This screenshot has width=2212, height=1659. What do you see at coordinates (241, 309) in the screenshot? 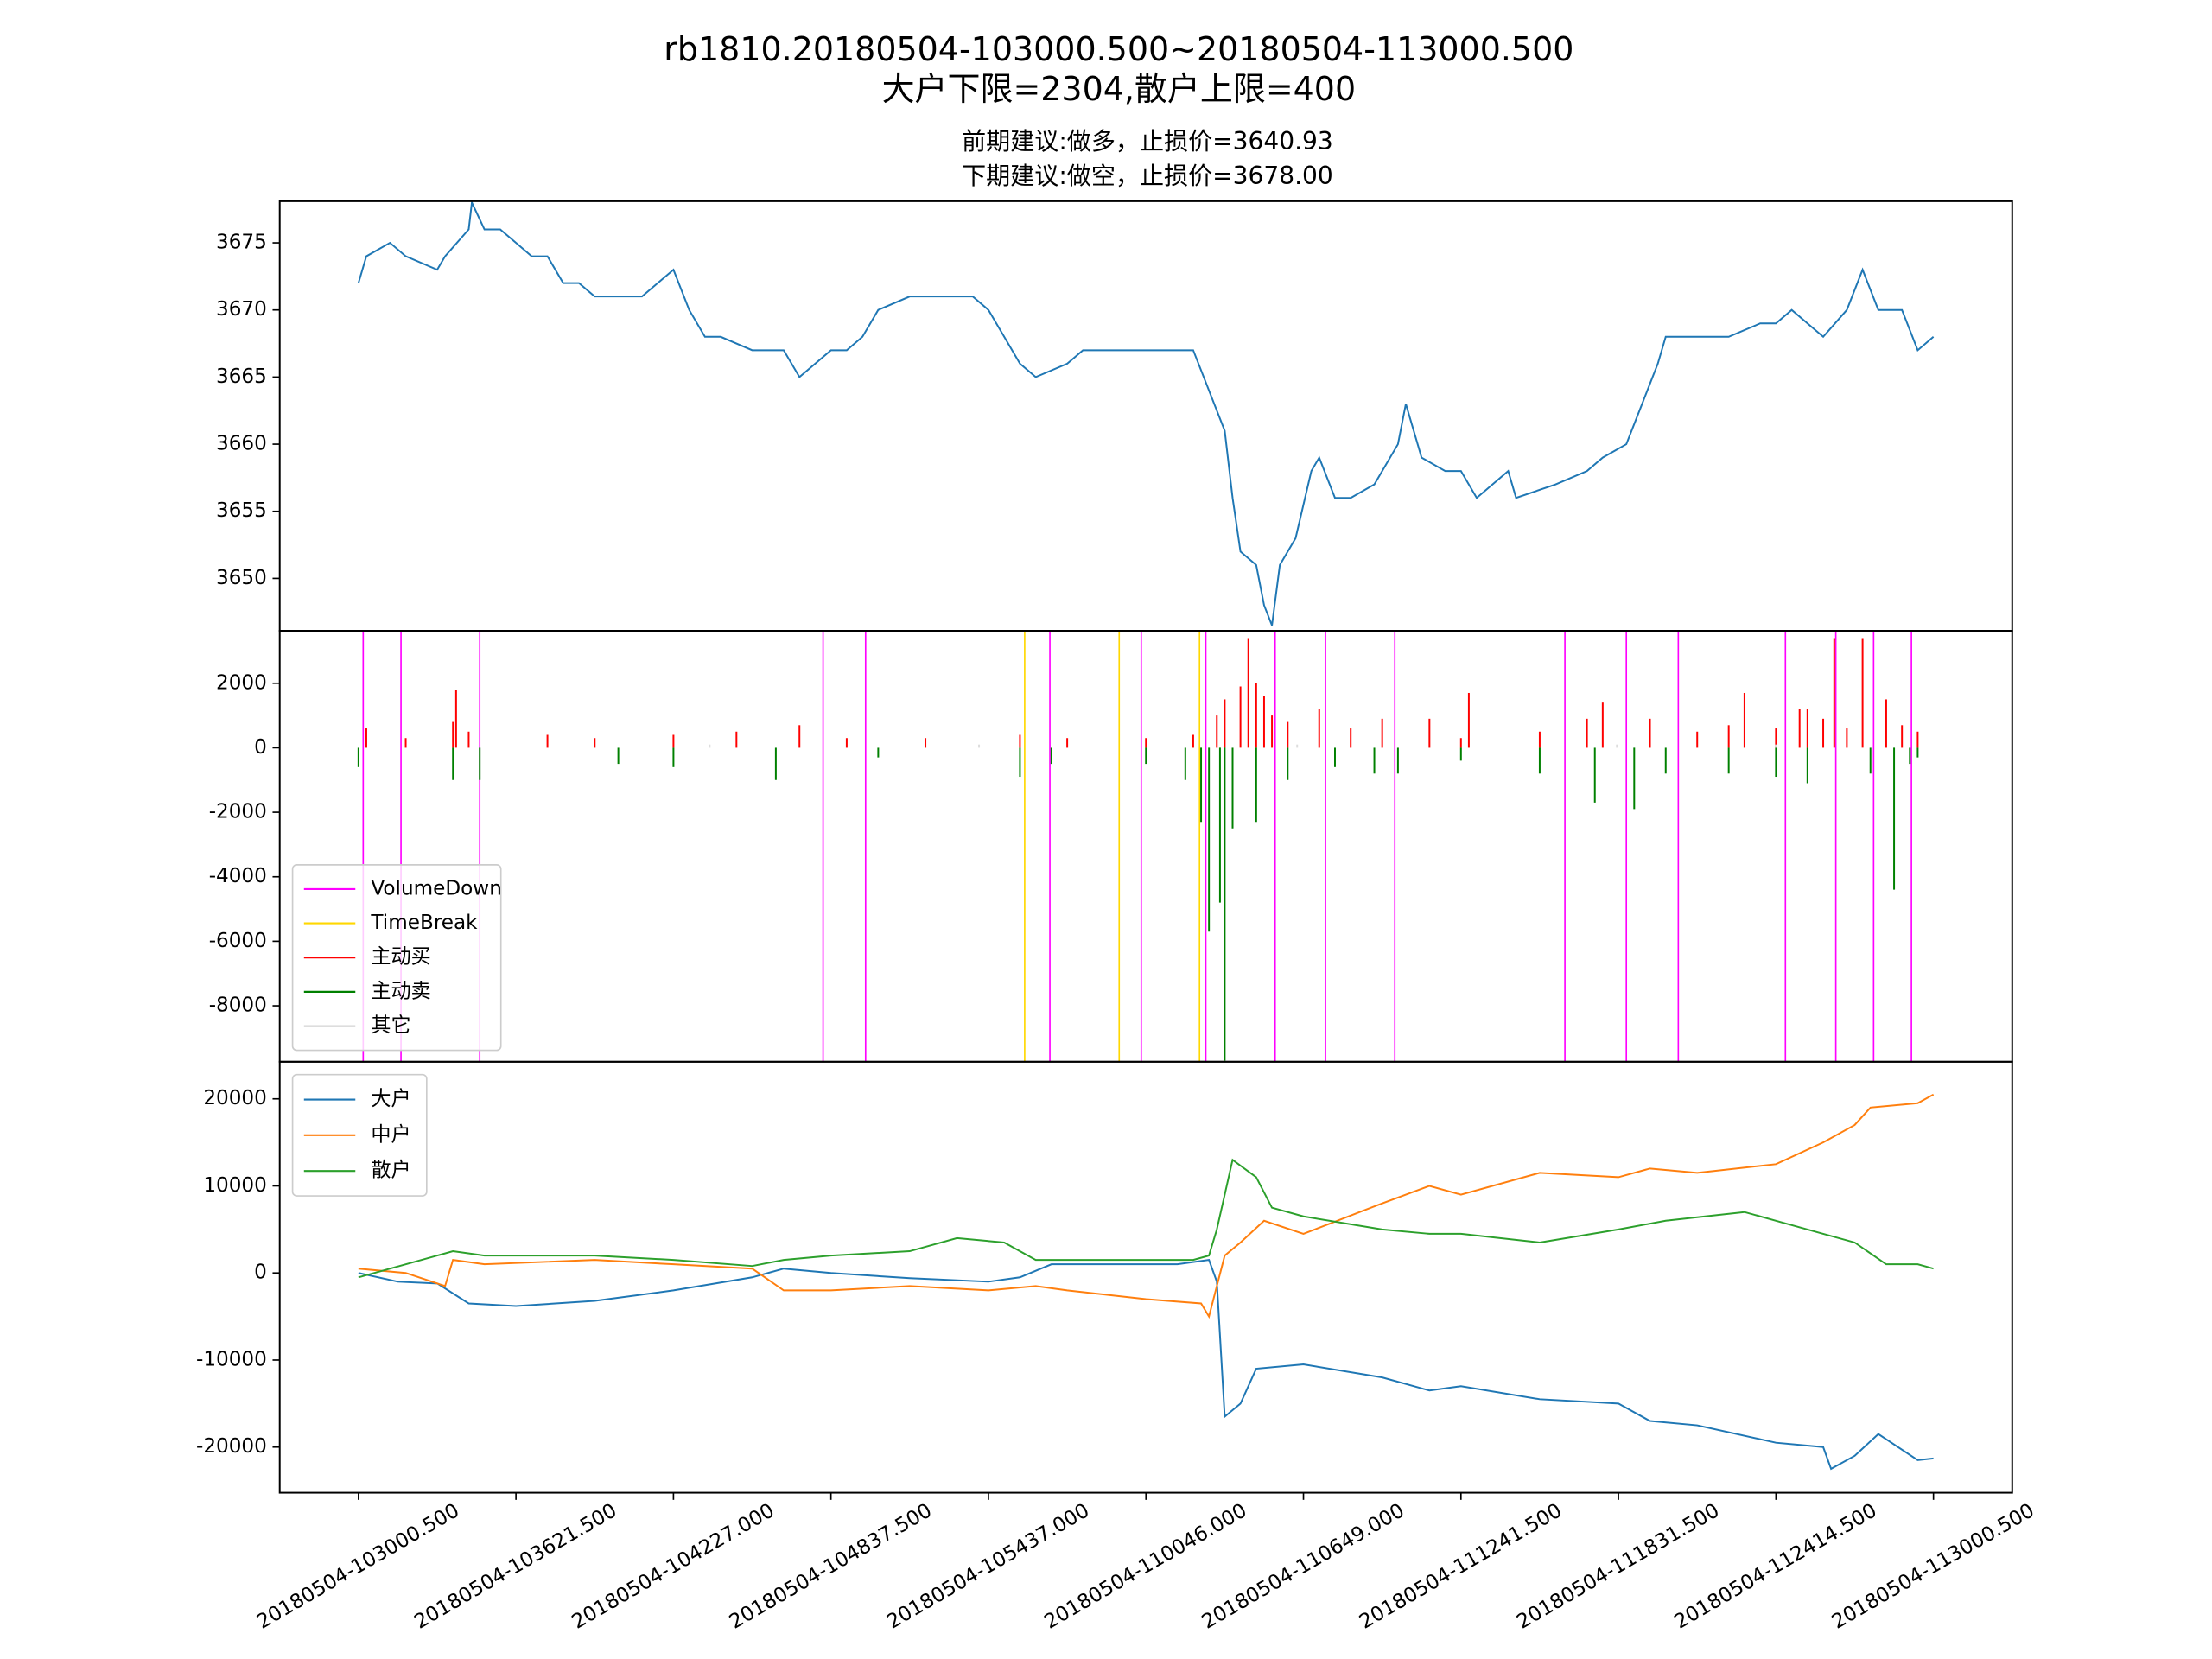
I see `y-tick-label: 3670` at bounding box center [241, 309].